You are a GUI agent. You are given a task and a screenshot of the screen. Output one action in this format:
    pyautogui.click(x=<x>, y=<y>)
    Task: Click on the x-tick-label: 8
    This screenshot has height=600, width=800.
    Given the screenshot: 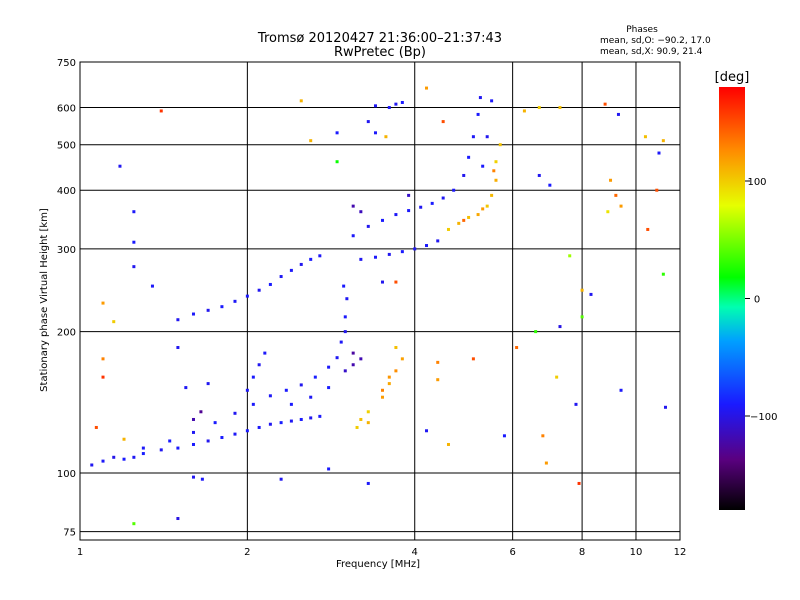 What is the action you would take?
    pyautogui.click(x=582, y=552)
    